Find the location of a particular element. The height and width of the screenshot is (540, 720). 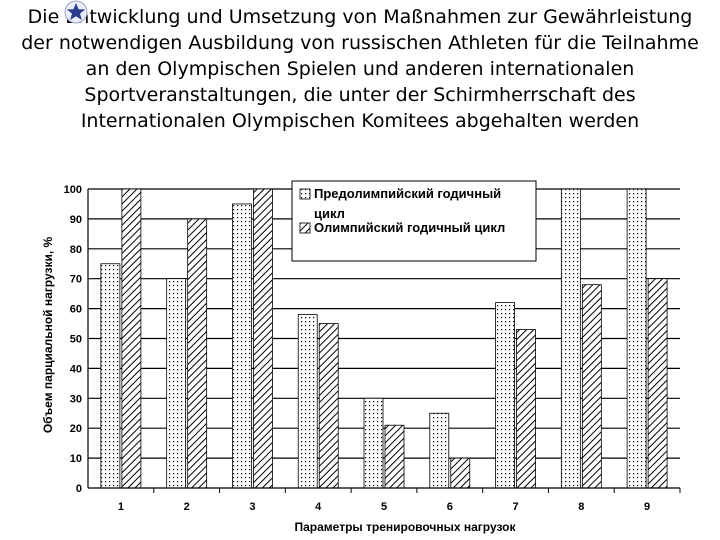

legend-label-preolympic: Предолимпийский годичный is located at coordinates (407, 193).